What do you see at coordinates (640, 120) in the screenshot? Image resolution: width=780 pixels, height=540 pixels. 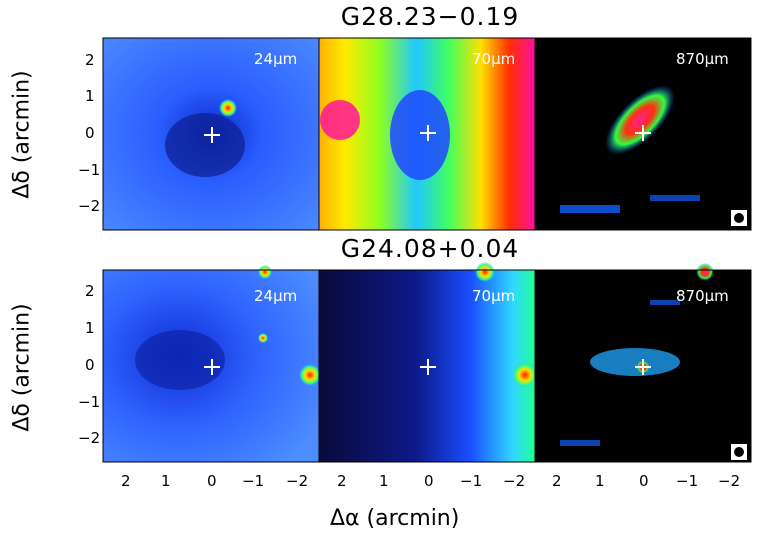 I see `row1-870um-core` at bounding box center [640, 120].